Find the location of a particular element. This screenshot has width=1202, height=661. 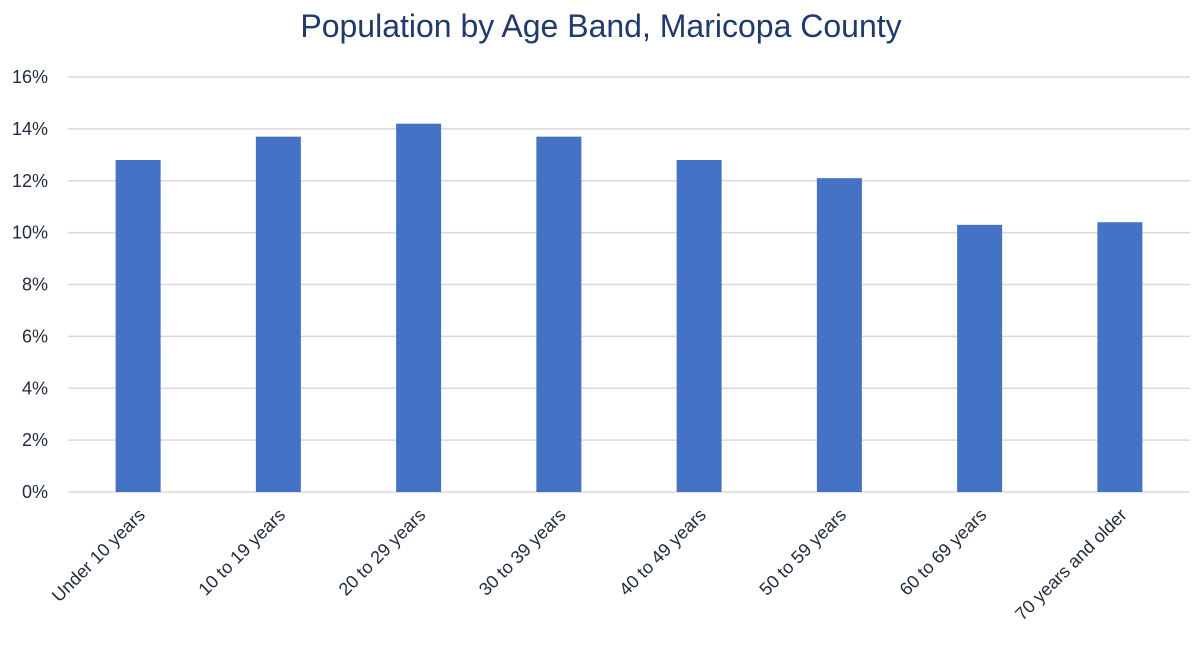

x-category-label: 20 to 29 years is located at coordinates (382, 552).